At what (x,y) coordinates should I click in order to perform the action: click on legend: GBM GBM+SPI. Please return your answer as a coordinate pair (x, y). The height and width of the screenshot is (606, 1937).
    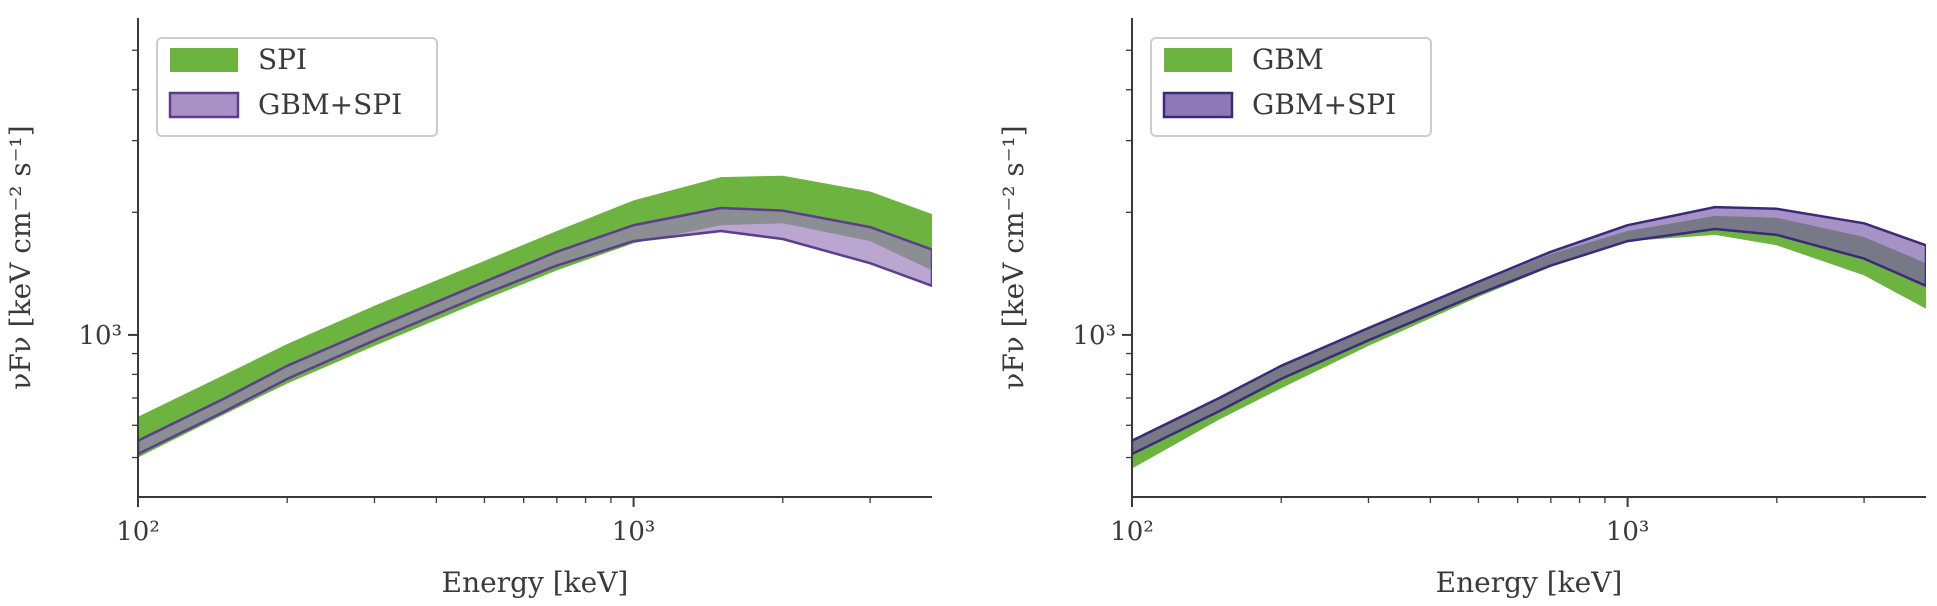
    Looking at the image, I should click on (1291, 87).